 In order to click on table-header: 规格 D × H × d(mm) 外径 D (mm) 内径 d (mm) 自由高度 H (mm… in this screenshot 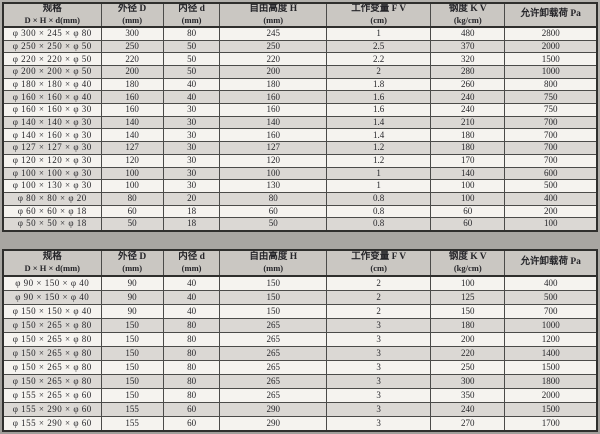, I will do `click(300, 15)`.